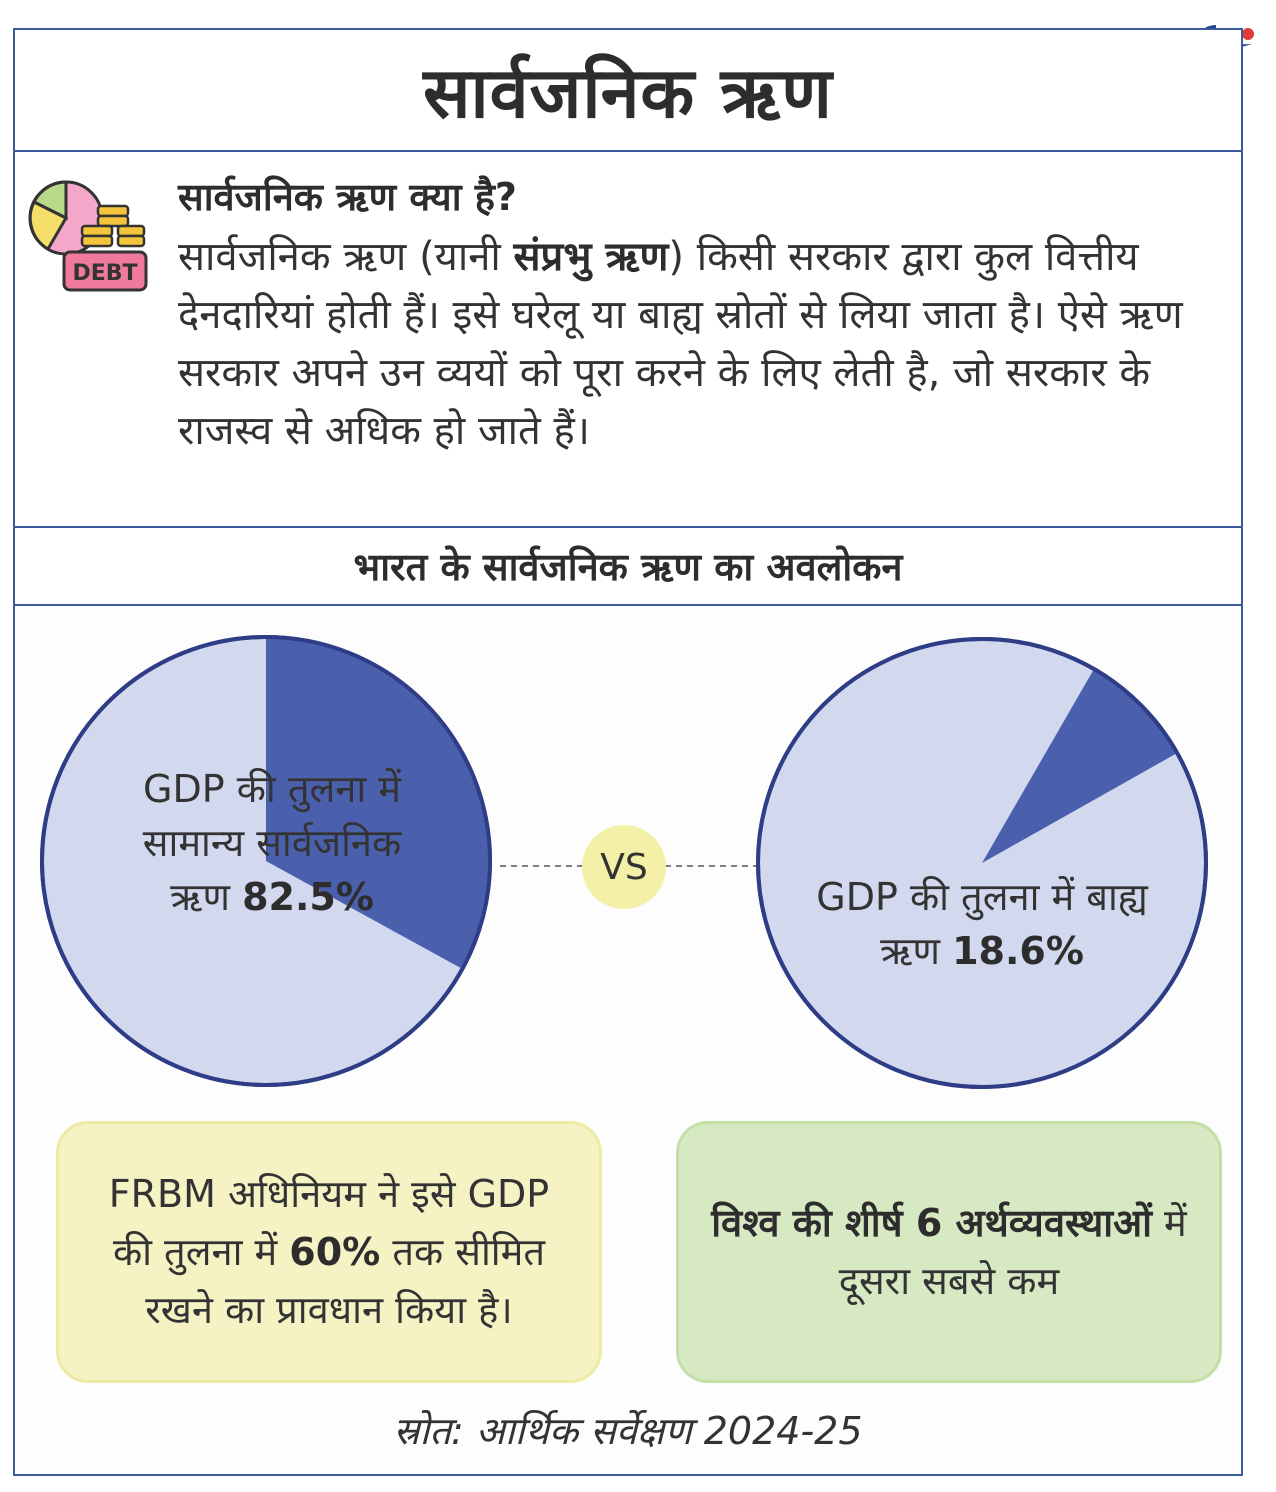 Image resolution: width=1276 pixels, height=1492 pixels. I want to click on source-note: स्रोत: आर्थिक सर्वेक्षण 2024-25, so click(628, 1431).